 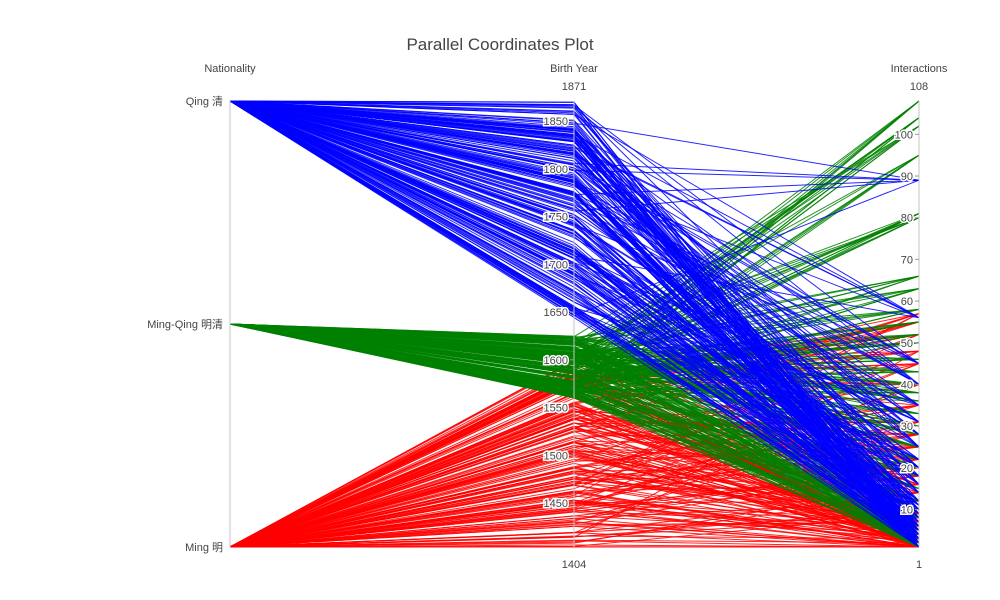 What do you see at coordinates (574, 69) in the screenshot?
I see `axis-title-birth-year: Birth Year` at bounding box center [574, 69].